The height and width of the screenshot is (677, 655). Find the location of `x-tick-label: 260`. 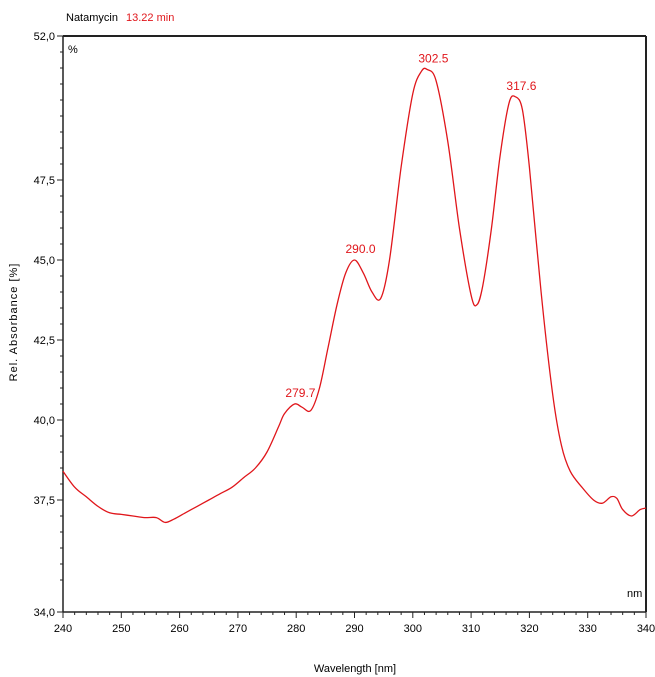

x-tick-label: 260 is located at coordinates (179, 629).